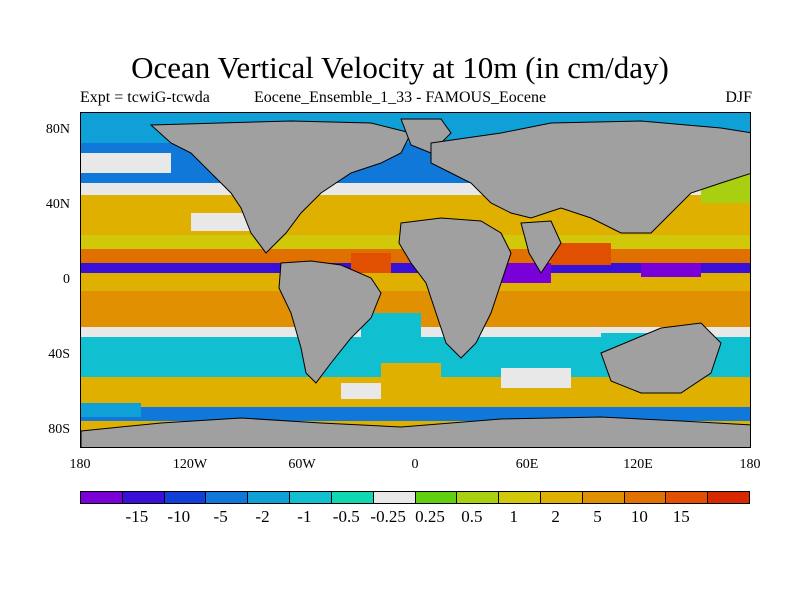 The width and height of the screenshot is (800, 600). I want to click on lat-label-80n: 80N, so click(57, 129).